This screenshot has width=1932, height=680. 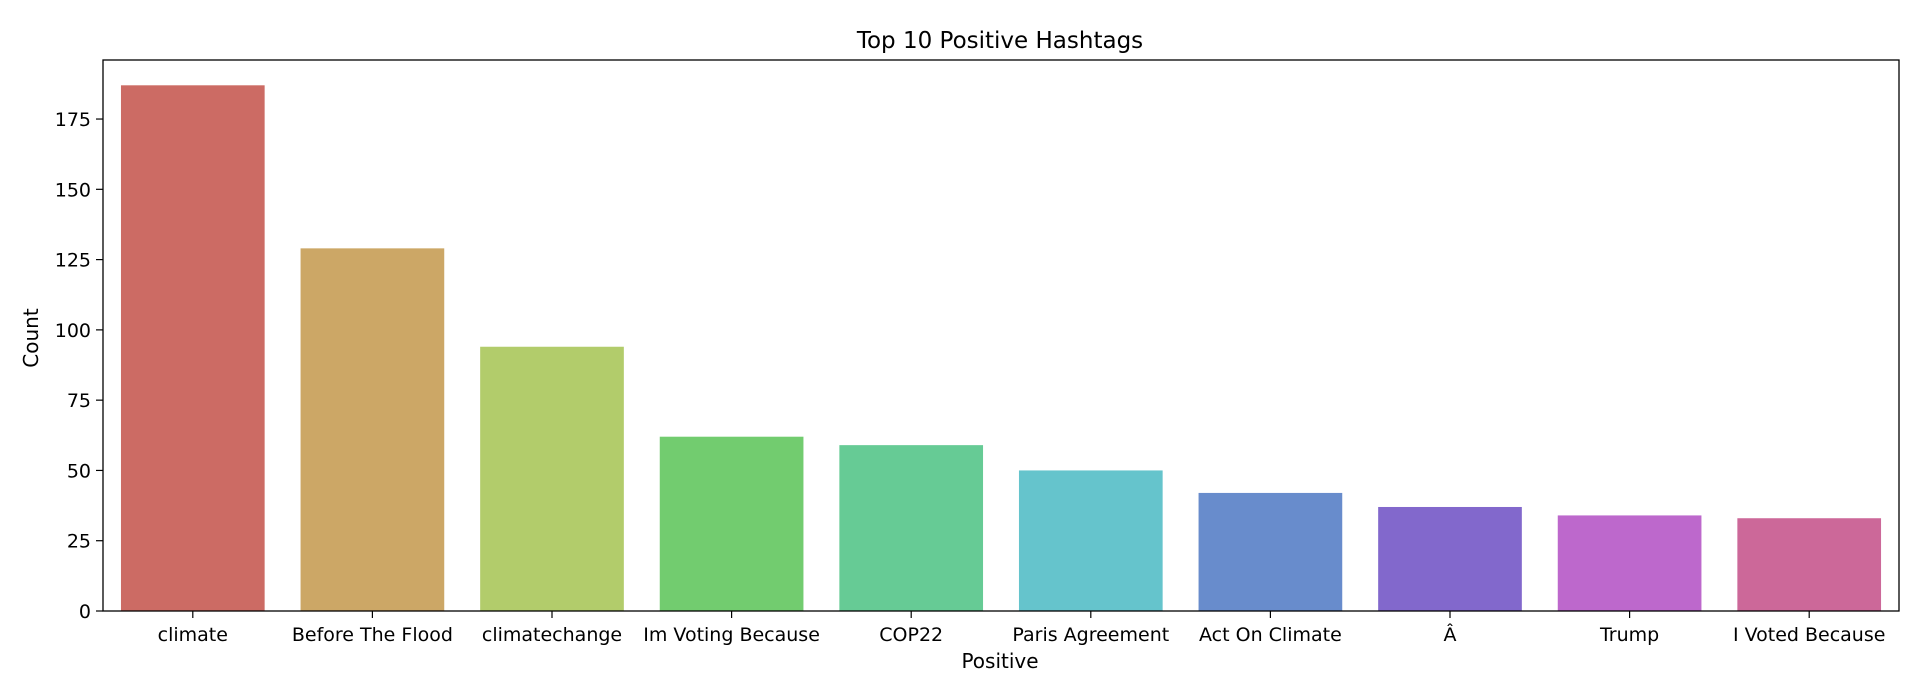 What do you see at coordinates (79, 366) in the screenshot?
I see `y-axis-ticks: 0 25 50 75 100 125 150 175` at bounding box center [79, 366].